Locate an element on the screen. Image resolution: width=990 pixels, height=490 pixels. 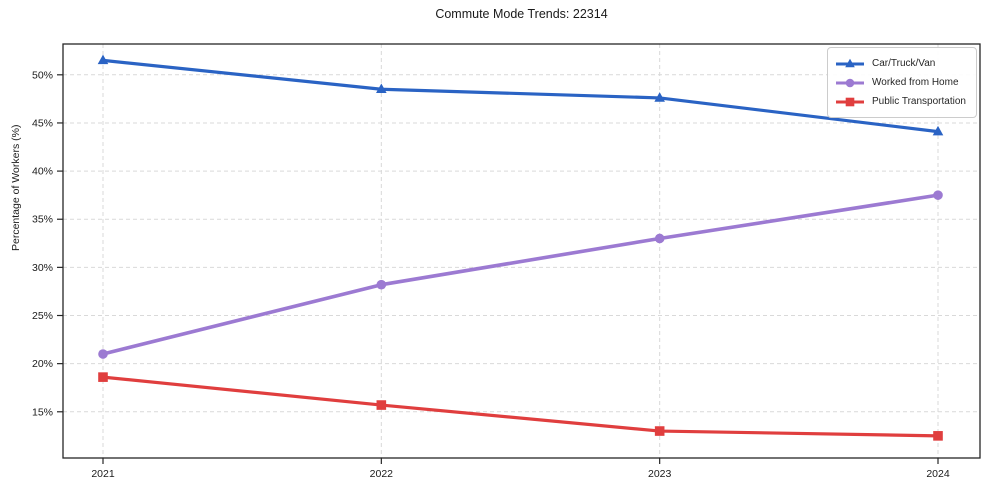
series-line-triangle is located at coordinates (520, 96).